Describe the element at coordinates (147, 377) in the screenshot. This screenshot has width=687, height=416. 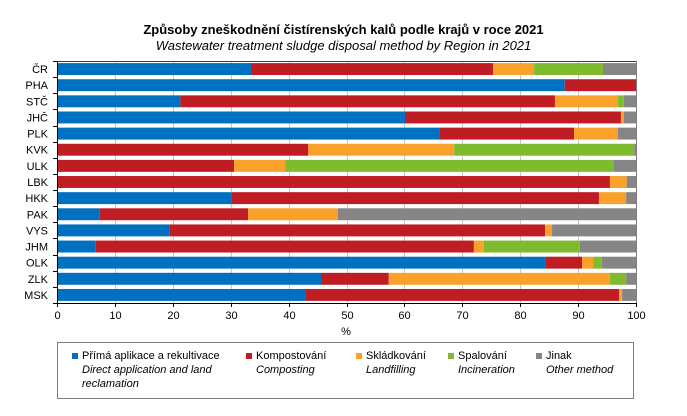
I see `legend-label-en: Direct application and land reclamation` at that location.